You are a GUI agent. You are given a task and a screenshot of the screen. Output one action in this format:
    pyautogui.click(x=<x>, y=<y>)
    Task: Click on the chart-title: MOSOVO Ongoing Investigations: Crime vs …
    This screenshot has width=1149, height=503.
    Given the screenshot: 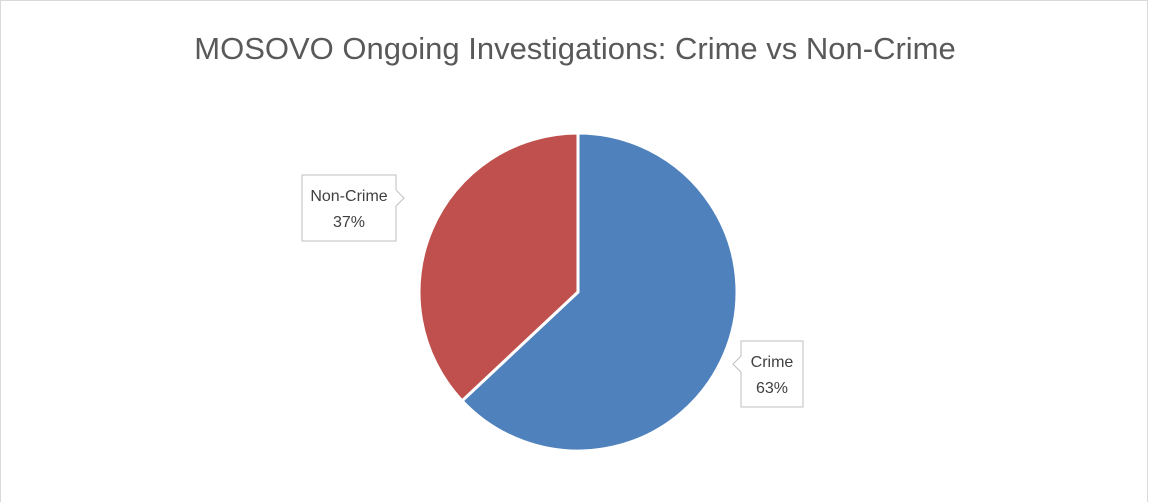 What is the action you would take?
    pyautogui.click(x=575, y=48)
    